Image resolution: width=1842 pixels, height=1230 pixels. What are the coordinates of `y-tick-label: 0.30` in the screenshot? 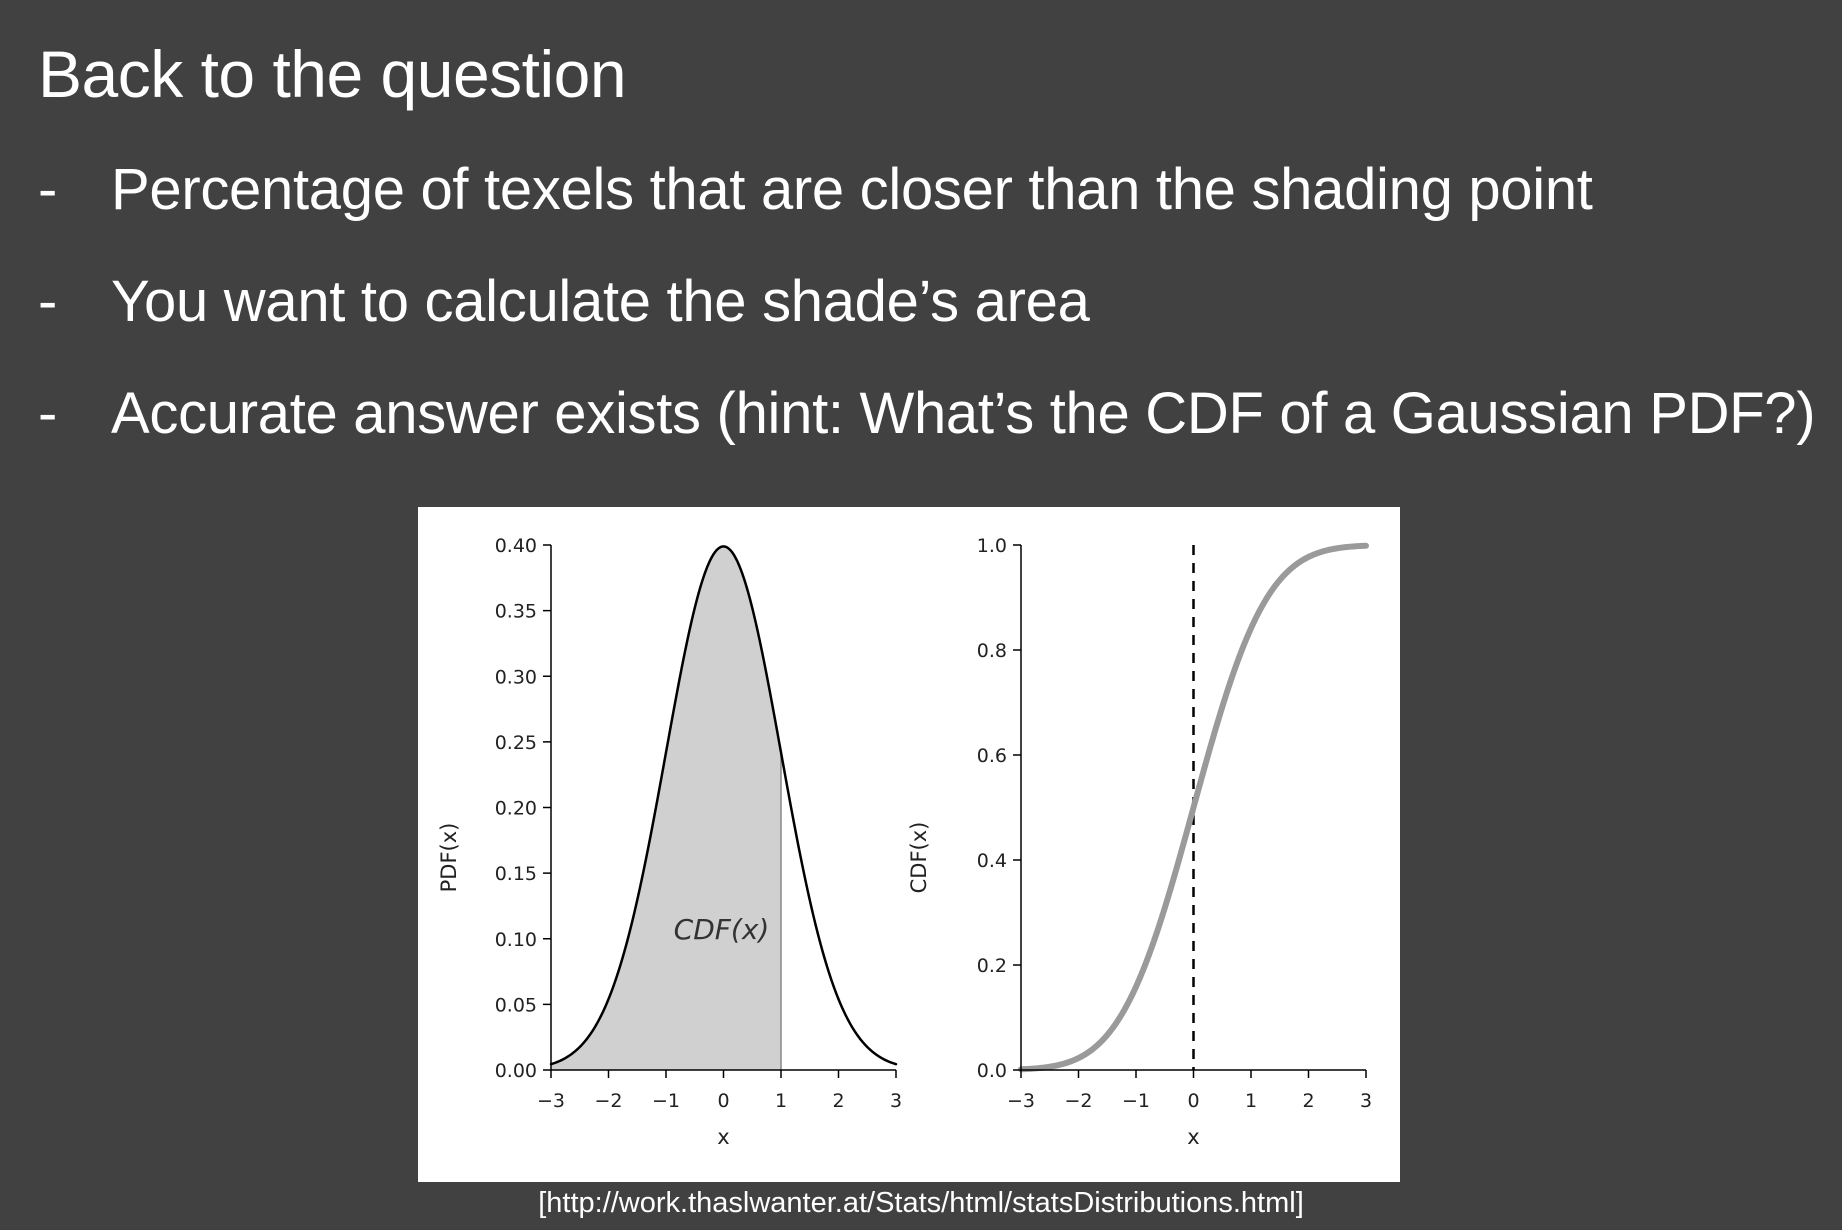 It's located at (516, 677).